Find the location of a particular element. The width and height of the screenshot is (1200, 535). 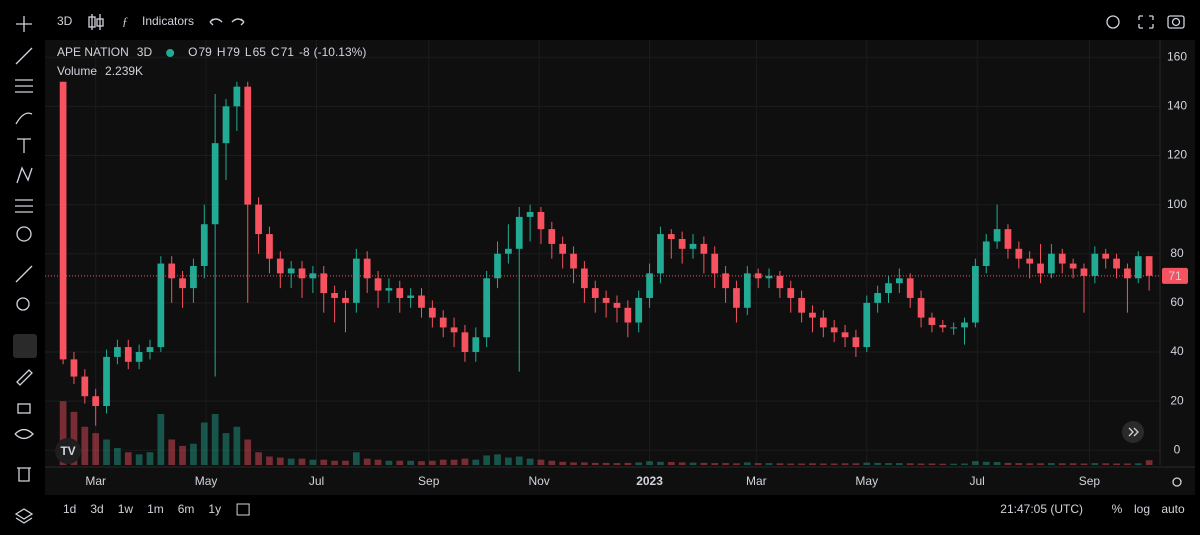

date-range-icon is located at coordinates (243, 509).